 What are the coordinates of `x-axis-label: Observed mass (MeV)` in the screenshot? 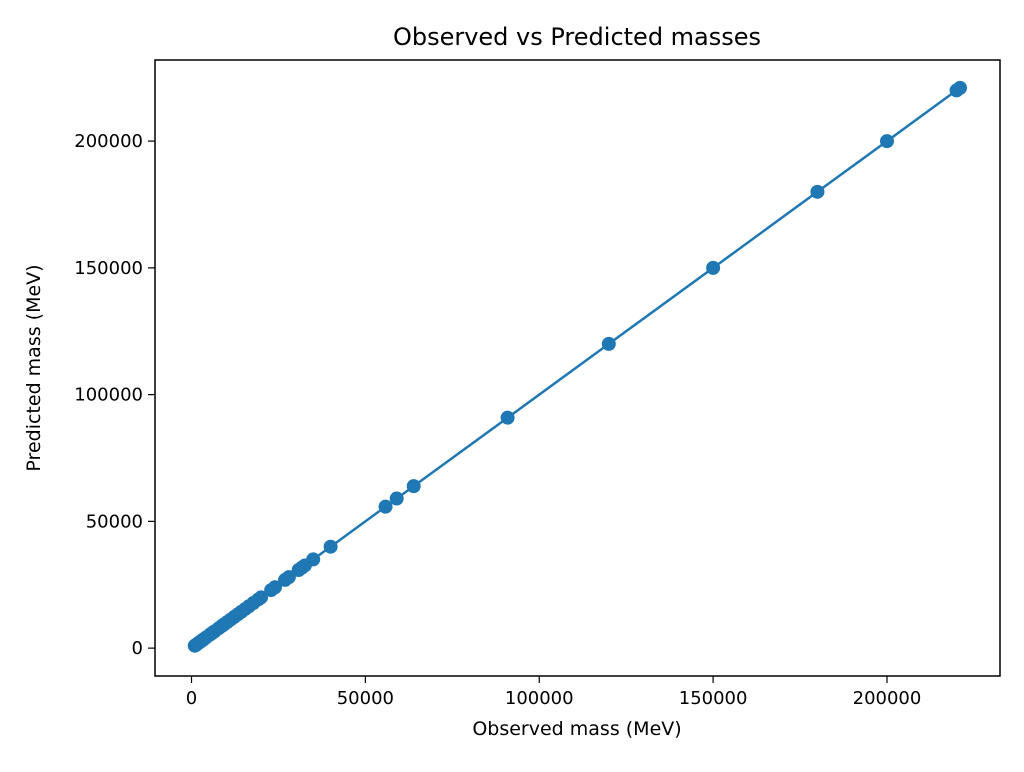 It's located at (576, 729).